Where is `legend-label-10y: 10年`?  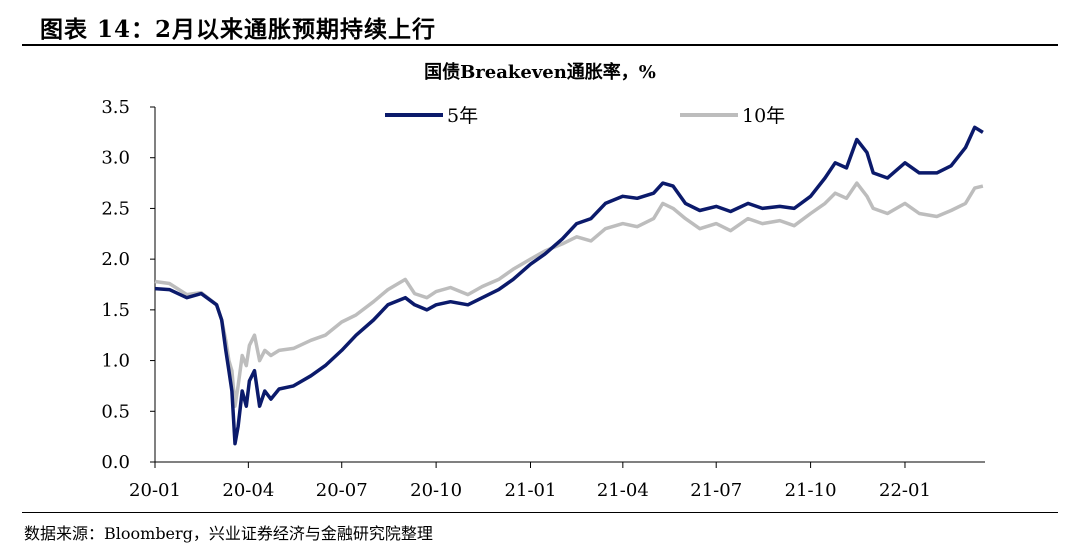
legend-label-10y: 10年 is located at coordinates (763, 116).